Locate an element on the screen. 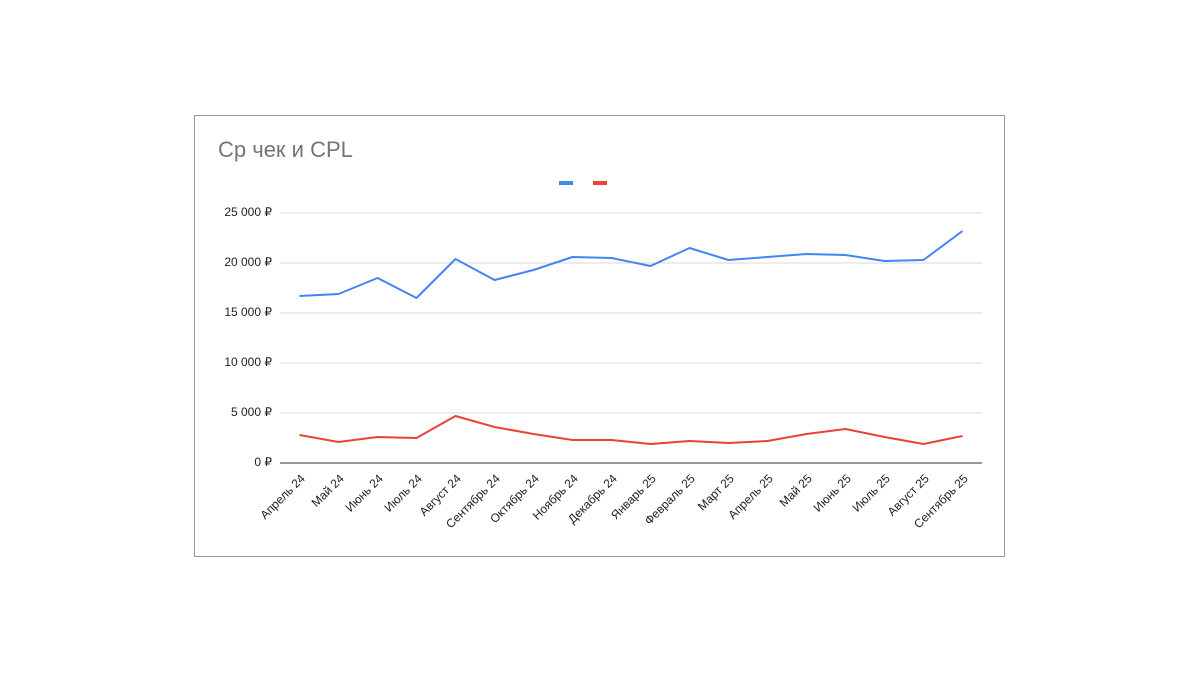 The width and height of the screenshot is (1200, 680). y-tick-label: 5 000 ₽ is located at coordinates (251, 412).